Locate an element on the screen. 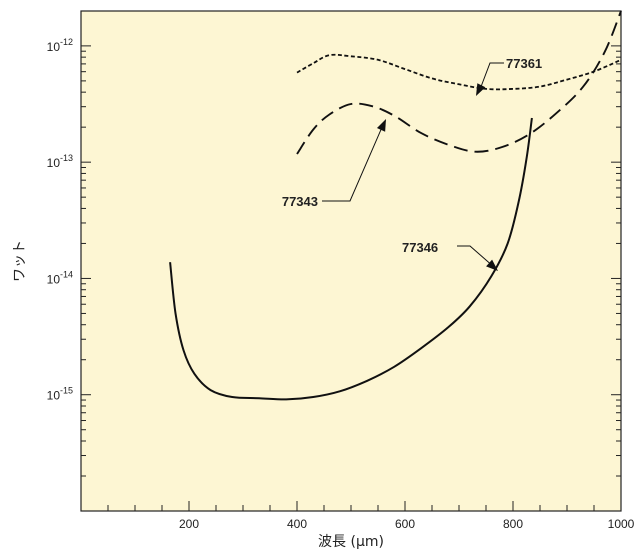 This screenshot has width=634, height=552. y-tick-label-exp: -14 is located at coordinates (66, 274).